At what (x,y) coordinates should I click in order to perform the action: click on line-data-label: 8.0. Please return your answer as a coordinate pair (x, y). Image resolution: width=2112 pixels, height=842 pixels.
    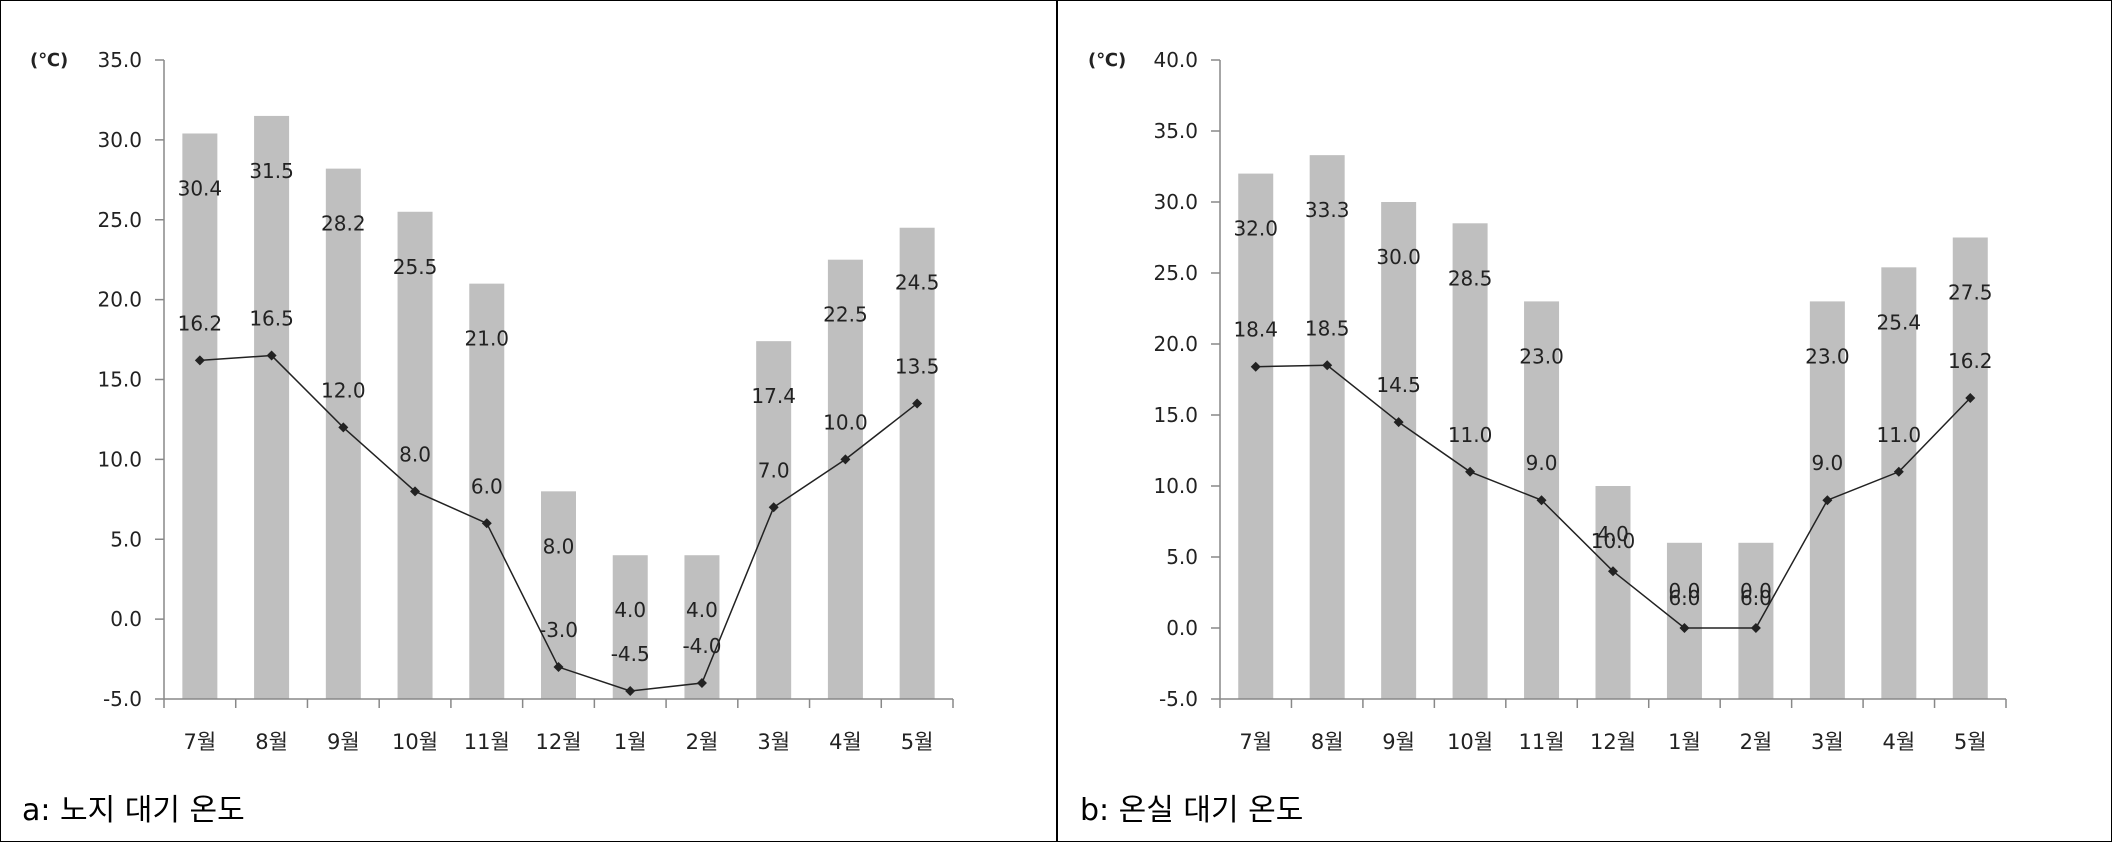
    Looking at the image, I should click on (415, 454).